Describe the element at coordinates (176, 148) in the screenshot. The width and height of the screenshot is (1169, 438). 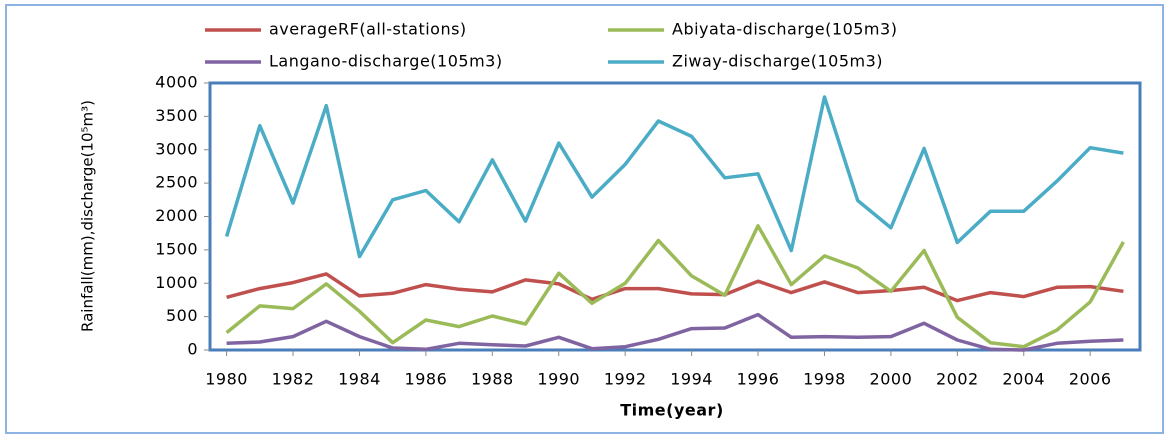
I see `y-tick-label: 3000` at that location.